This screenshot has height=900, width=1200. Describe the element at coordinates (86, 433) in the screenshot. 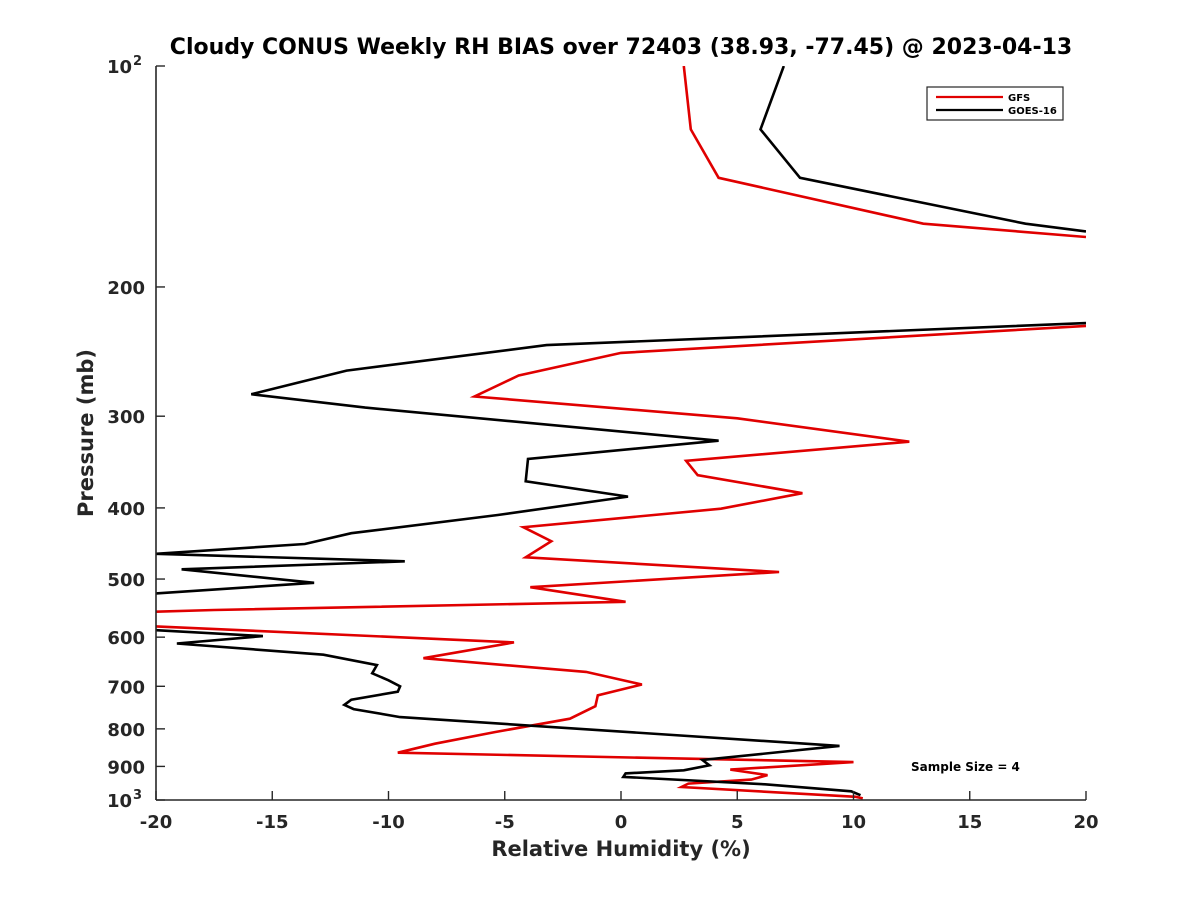

I see `y-axis-label: Pressure (mb)` at that location.